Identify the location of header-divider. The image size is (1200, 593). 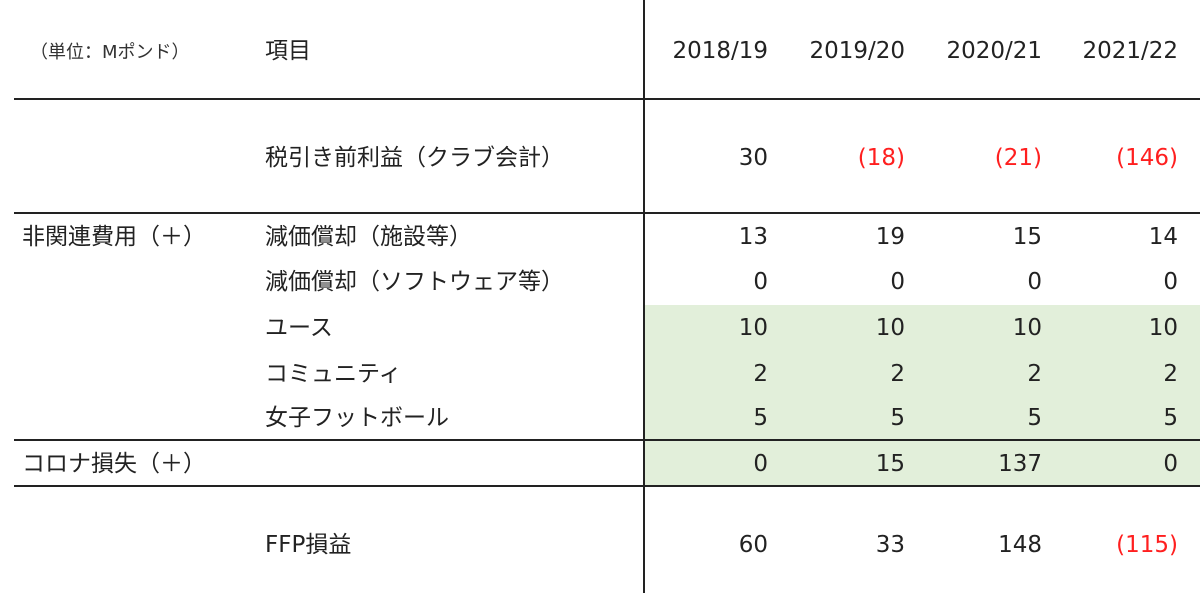
(607, 99).